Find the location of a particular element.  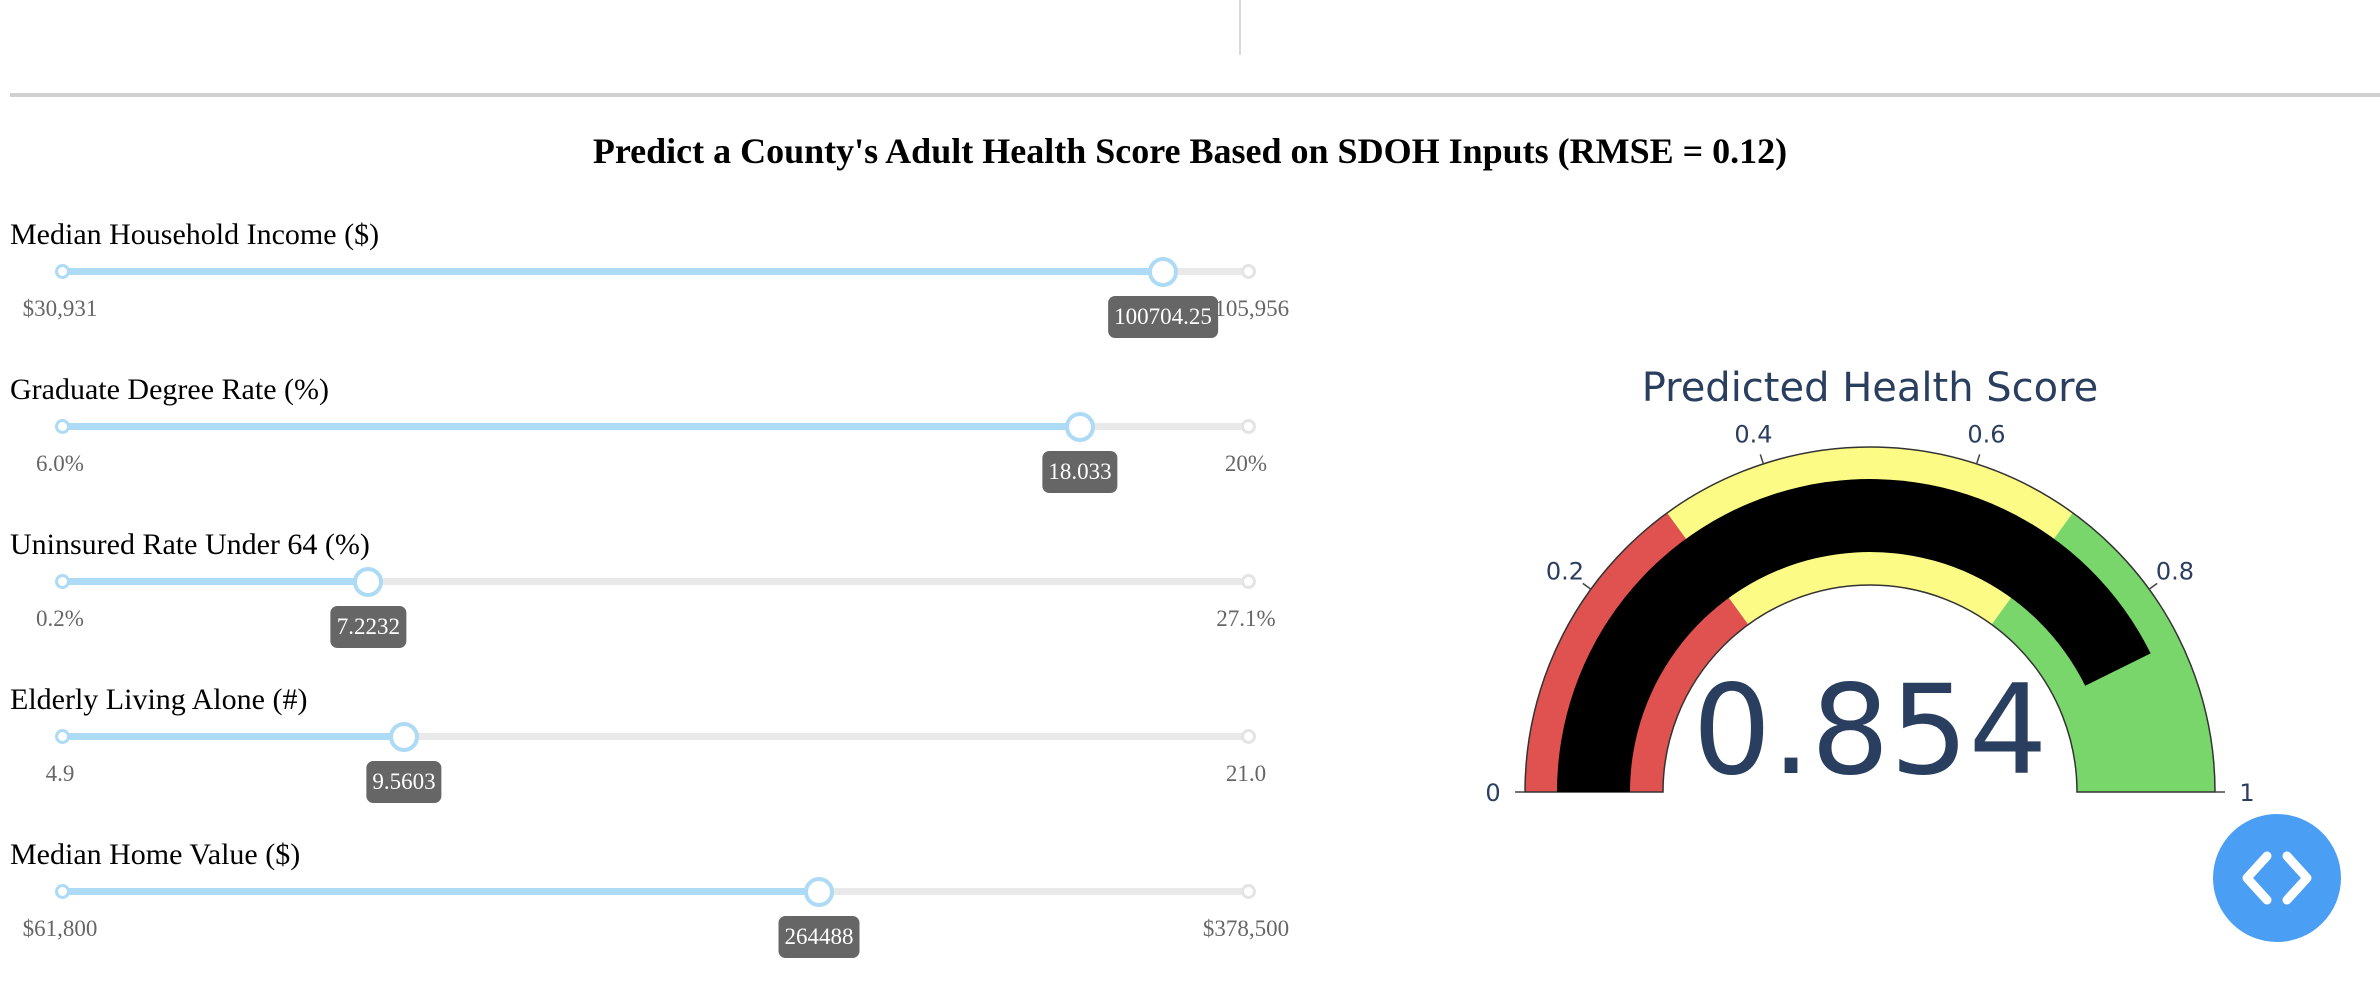

gauge-ticks: 0 0.2 0.4 0.6 0.8 1 is located at coordinates (1869, 613).